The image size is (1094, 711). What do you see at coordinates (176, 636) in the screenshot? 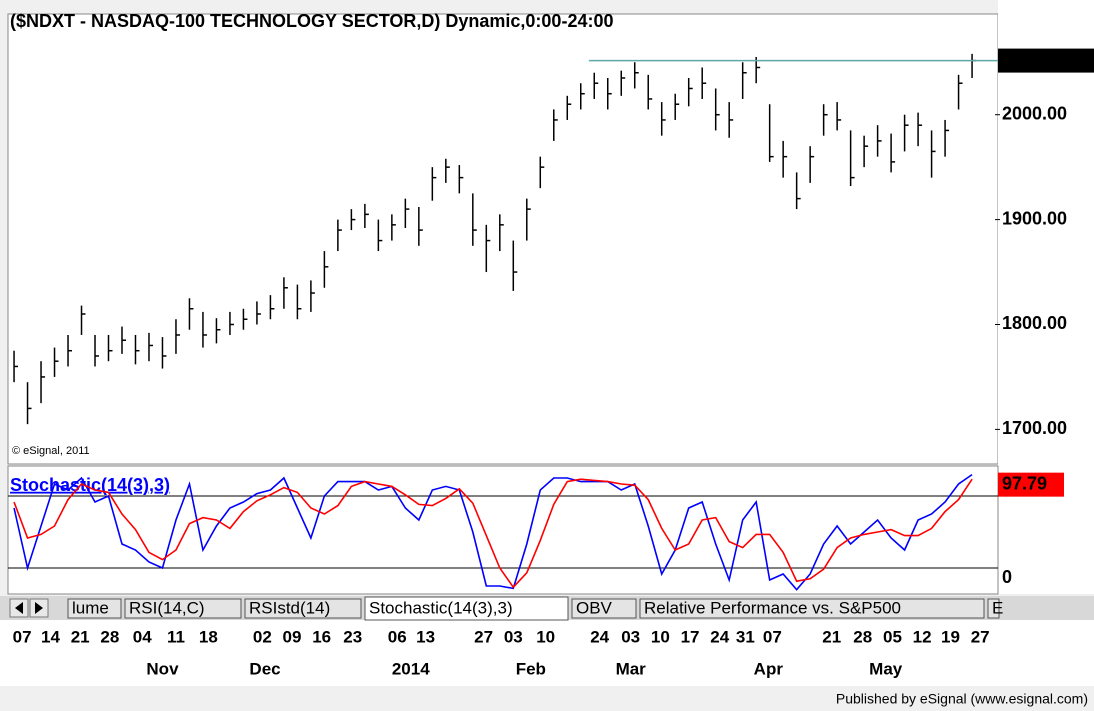
I see `x-tick-label: 11` at bounding box center [176, 636].